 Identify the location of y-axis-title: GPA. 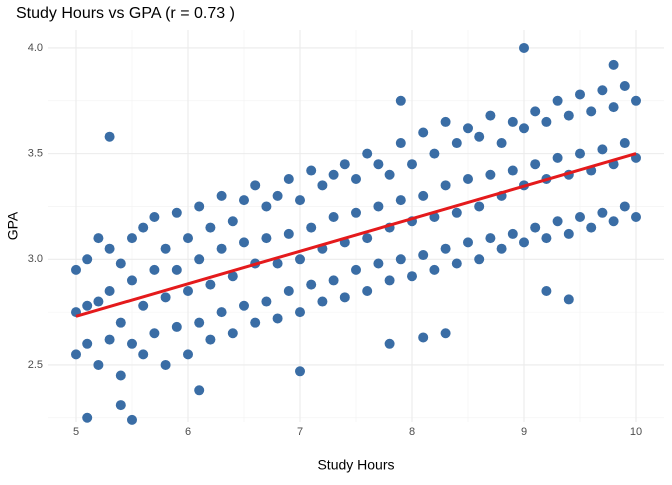
(13, 225).